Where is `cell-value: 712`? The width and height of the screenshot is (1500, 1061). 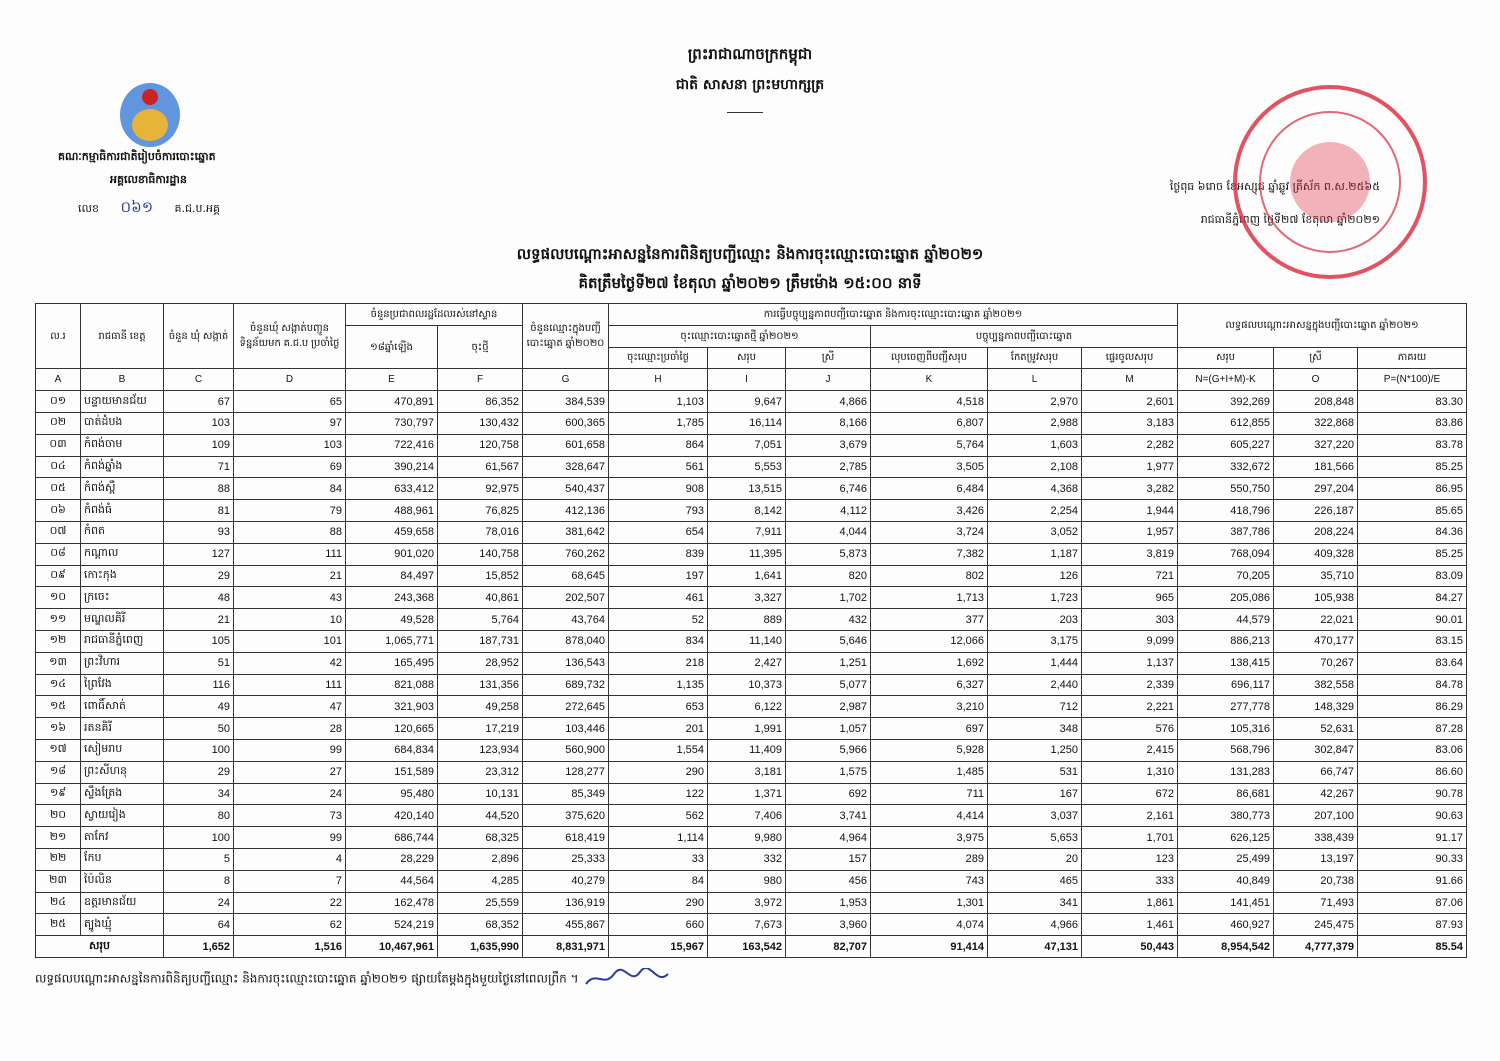
cell-value: 712 is located at coordinates (1034, 707).